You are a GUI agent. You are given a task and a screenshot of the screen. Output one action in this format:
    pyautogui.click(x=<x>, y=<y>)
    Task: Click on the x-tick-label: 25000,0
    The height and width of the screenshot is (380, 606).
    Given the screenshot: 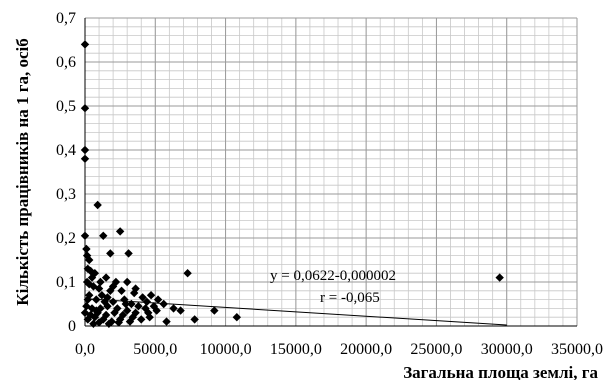 What is the action you would take?
    pyautogui.click(x=436, y=349)
    